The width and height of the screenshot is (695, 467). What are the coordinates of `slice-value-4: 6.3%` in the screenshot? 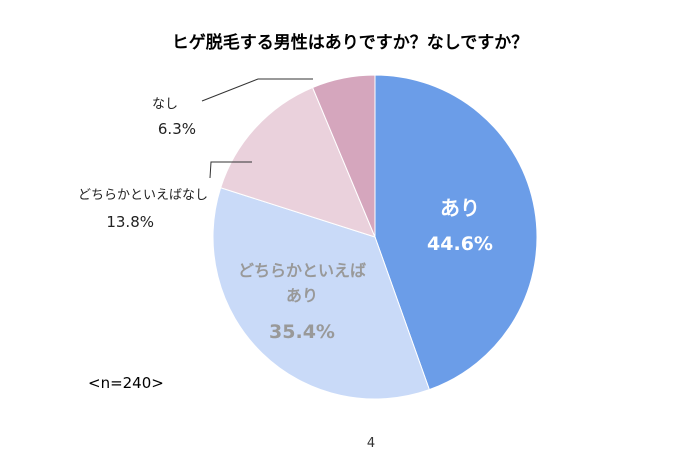 It's located at (177, 129).